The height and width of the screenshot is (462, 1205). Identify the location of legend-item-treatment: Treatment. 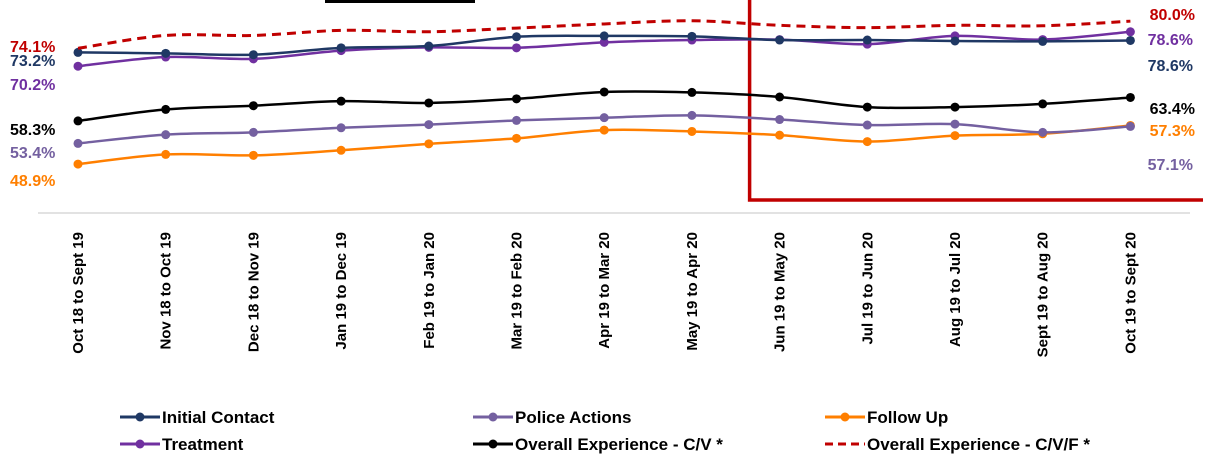
(182, 444).